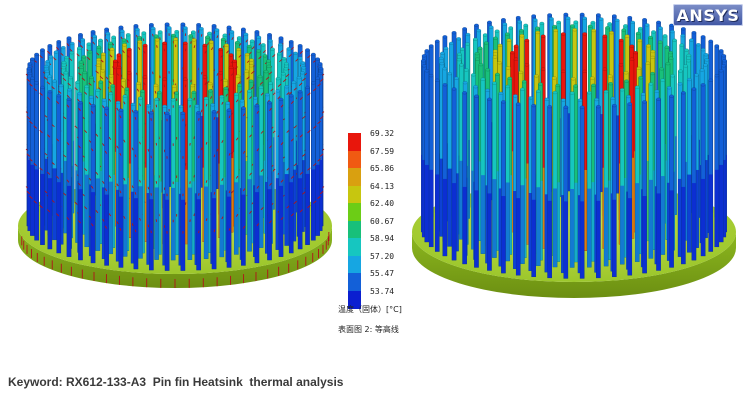  What do you see at coordinates (382, 186) in the screenshot?
I see `legend-value: 64.13` at bounding box center [382, 186].